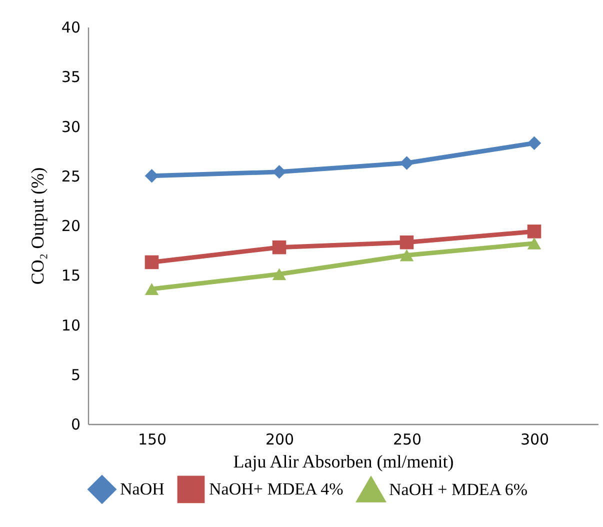 The height and width of the screenshot is (527, 603). Describe the element at coordinates (70, 27) in the screenshot. I see `y-tick-label: 40` at that location.